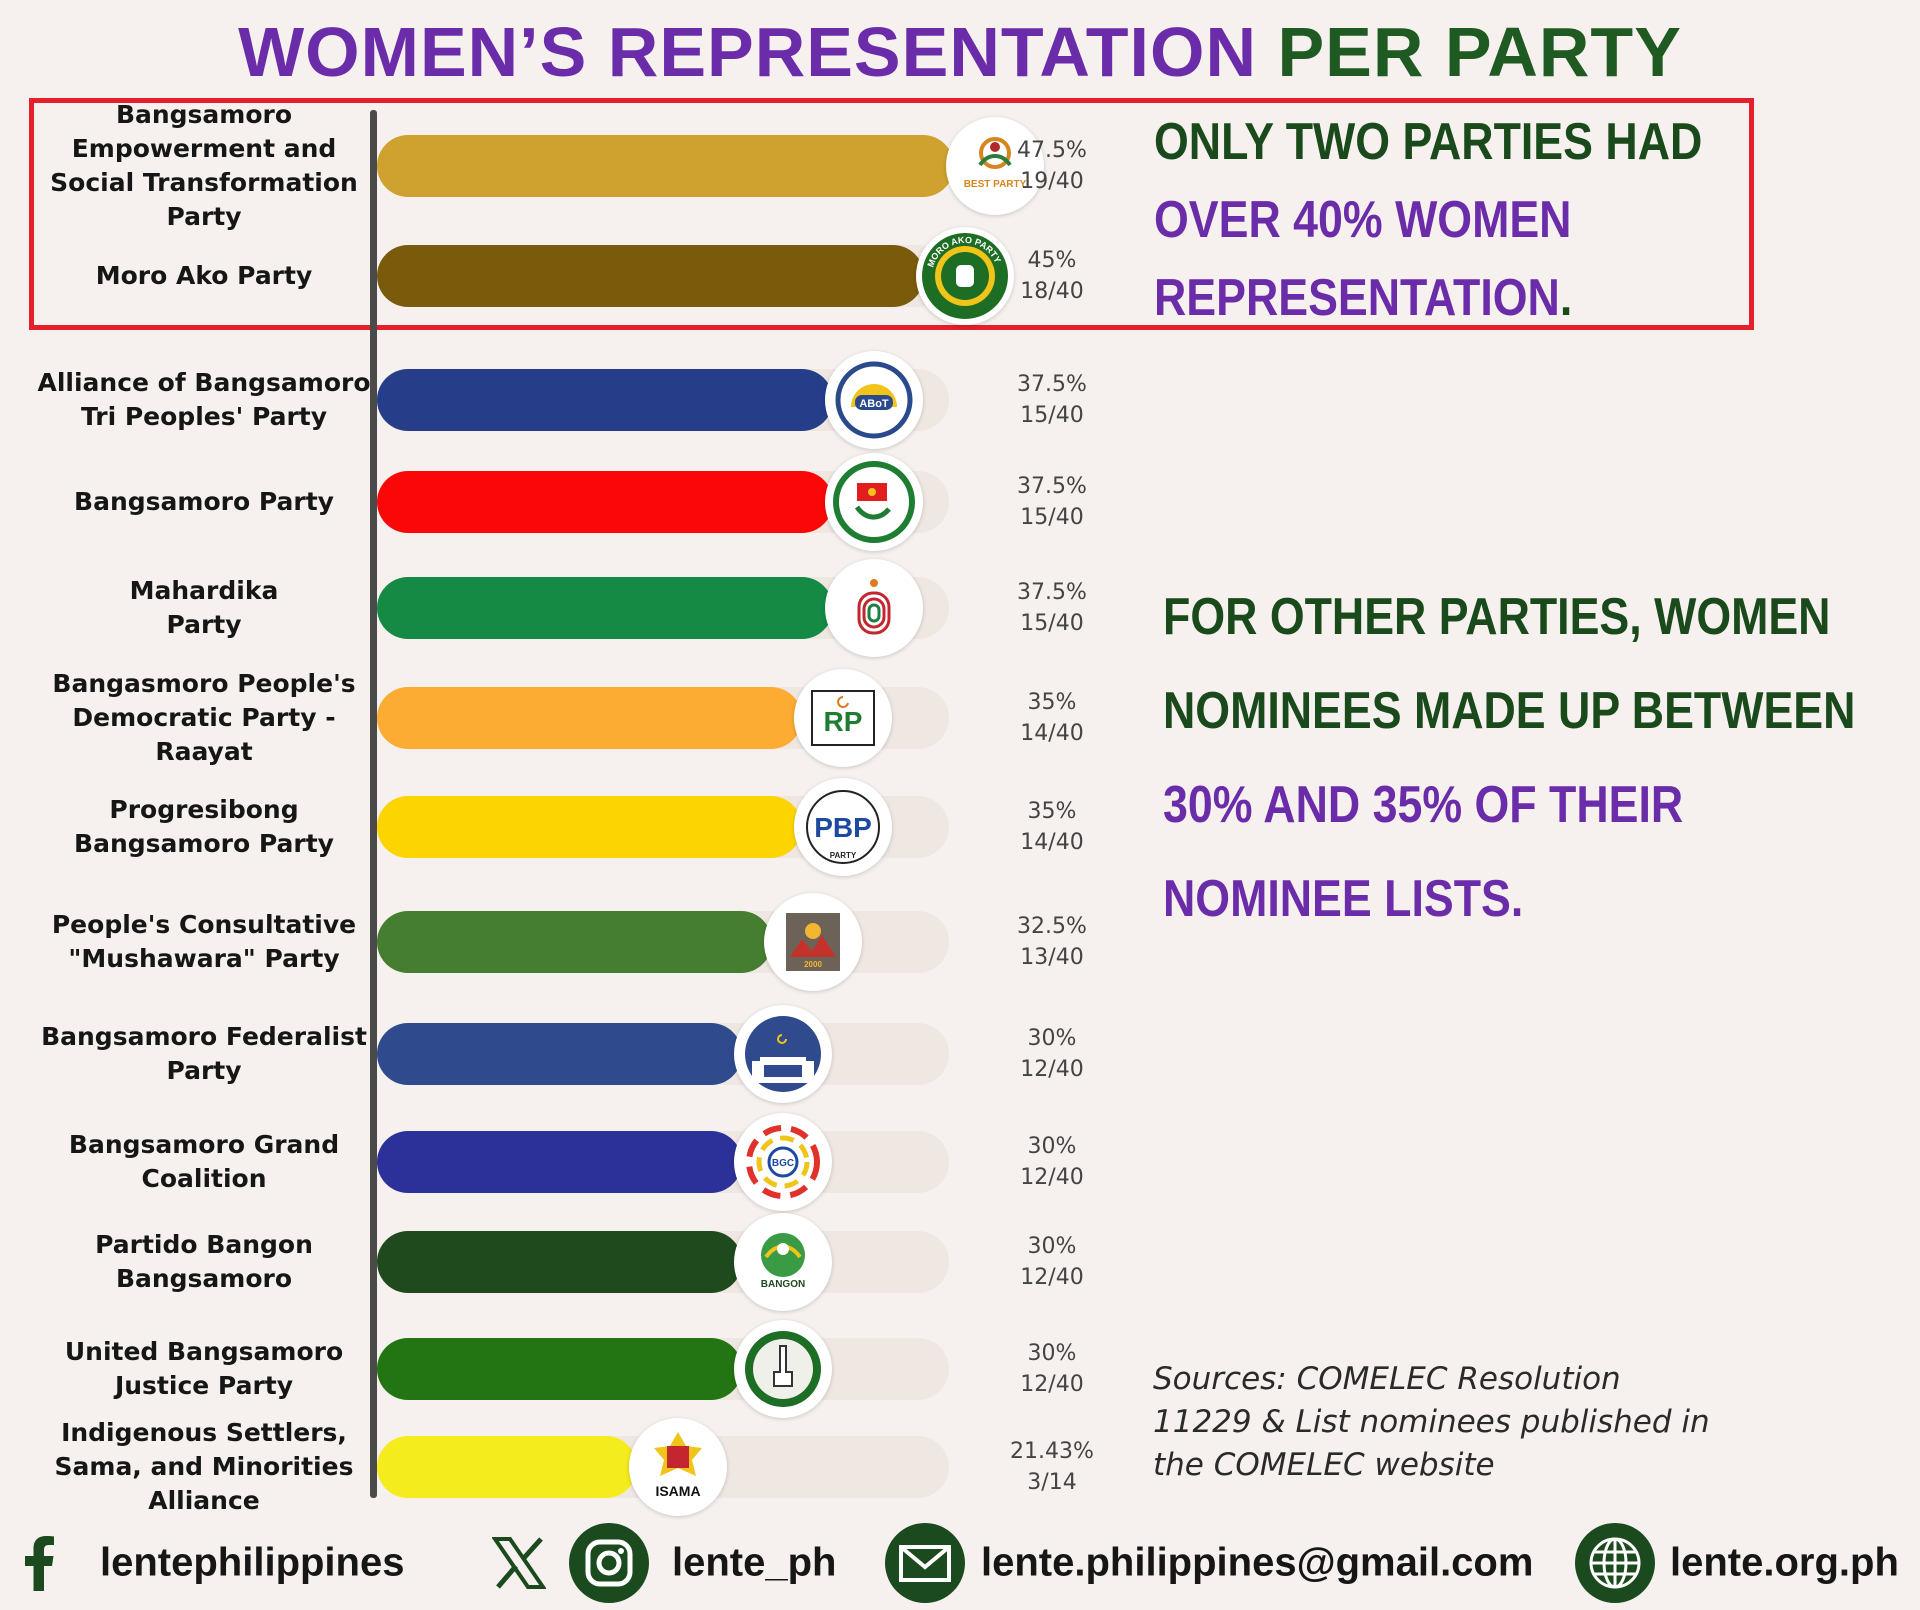 Image resolution: width=1920 pixels, height=1610 pixels. What do you see at coordinates (575, 1054) in the screenshot?
I see `chart-row: Bangsamoro Federalist Party 30% 12/40` at bounding box center [575, 1054].